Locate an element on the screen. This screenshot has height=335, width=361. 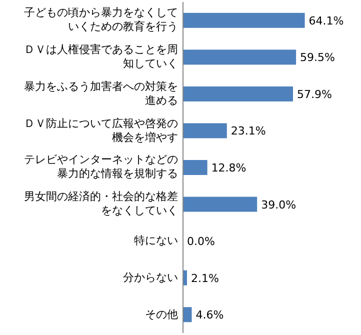
y-tick-label: 子どもの頃から暴力をなくしていくための教育を行う is located at coordinates (100, 20).